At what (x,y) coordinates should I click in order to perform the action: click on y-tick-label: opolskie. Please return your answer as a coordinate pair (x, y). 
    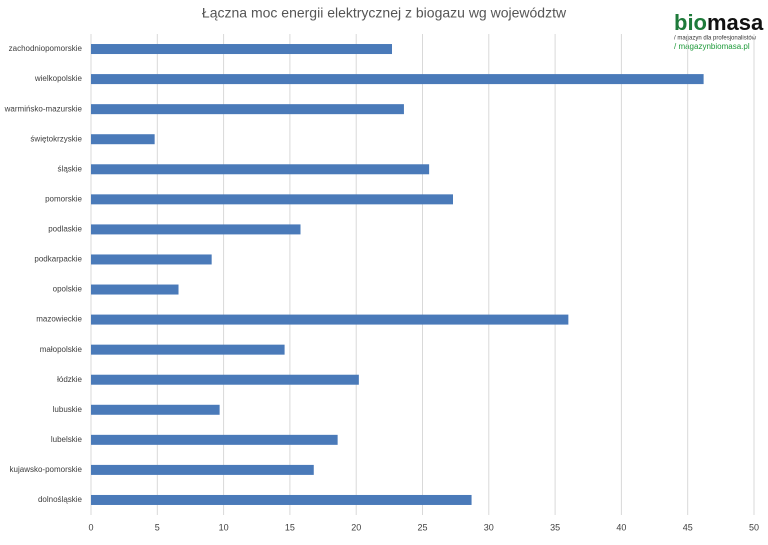
    Looking at the image, I should click on (68, 289).